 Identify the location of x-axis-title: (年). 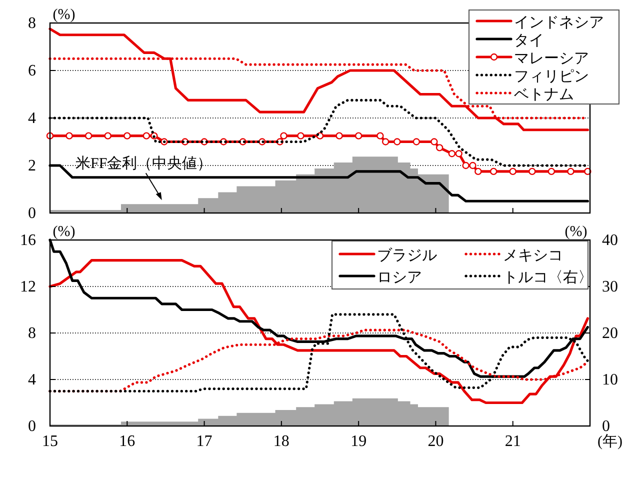
(610, 441).